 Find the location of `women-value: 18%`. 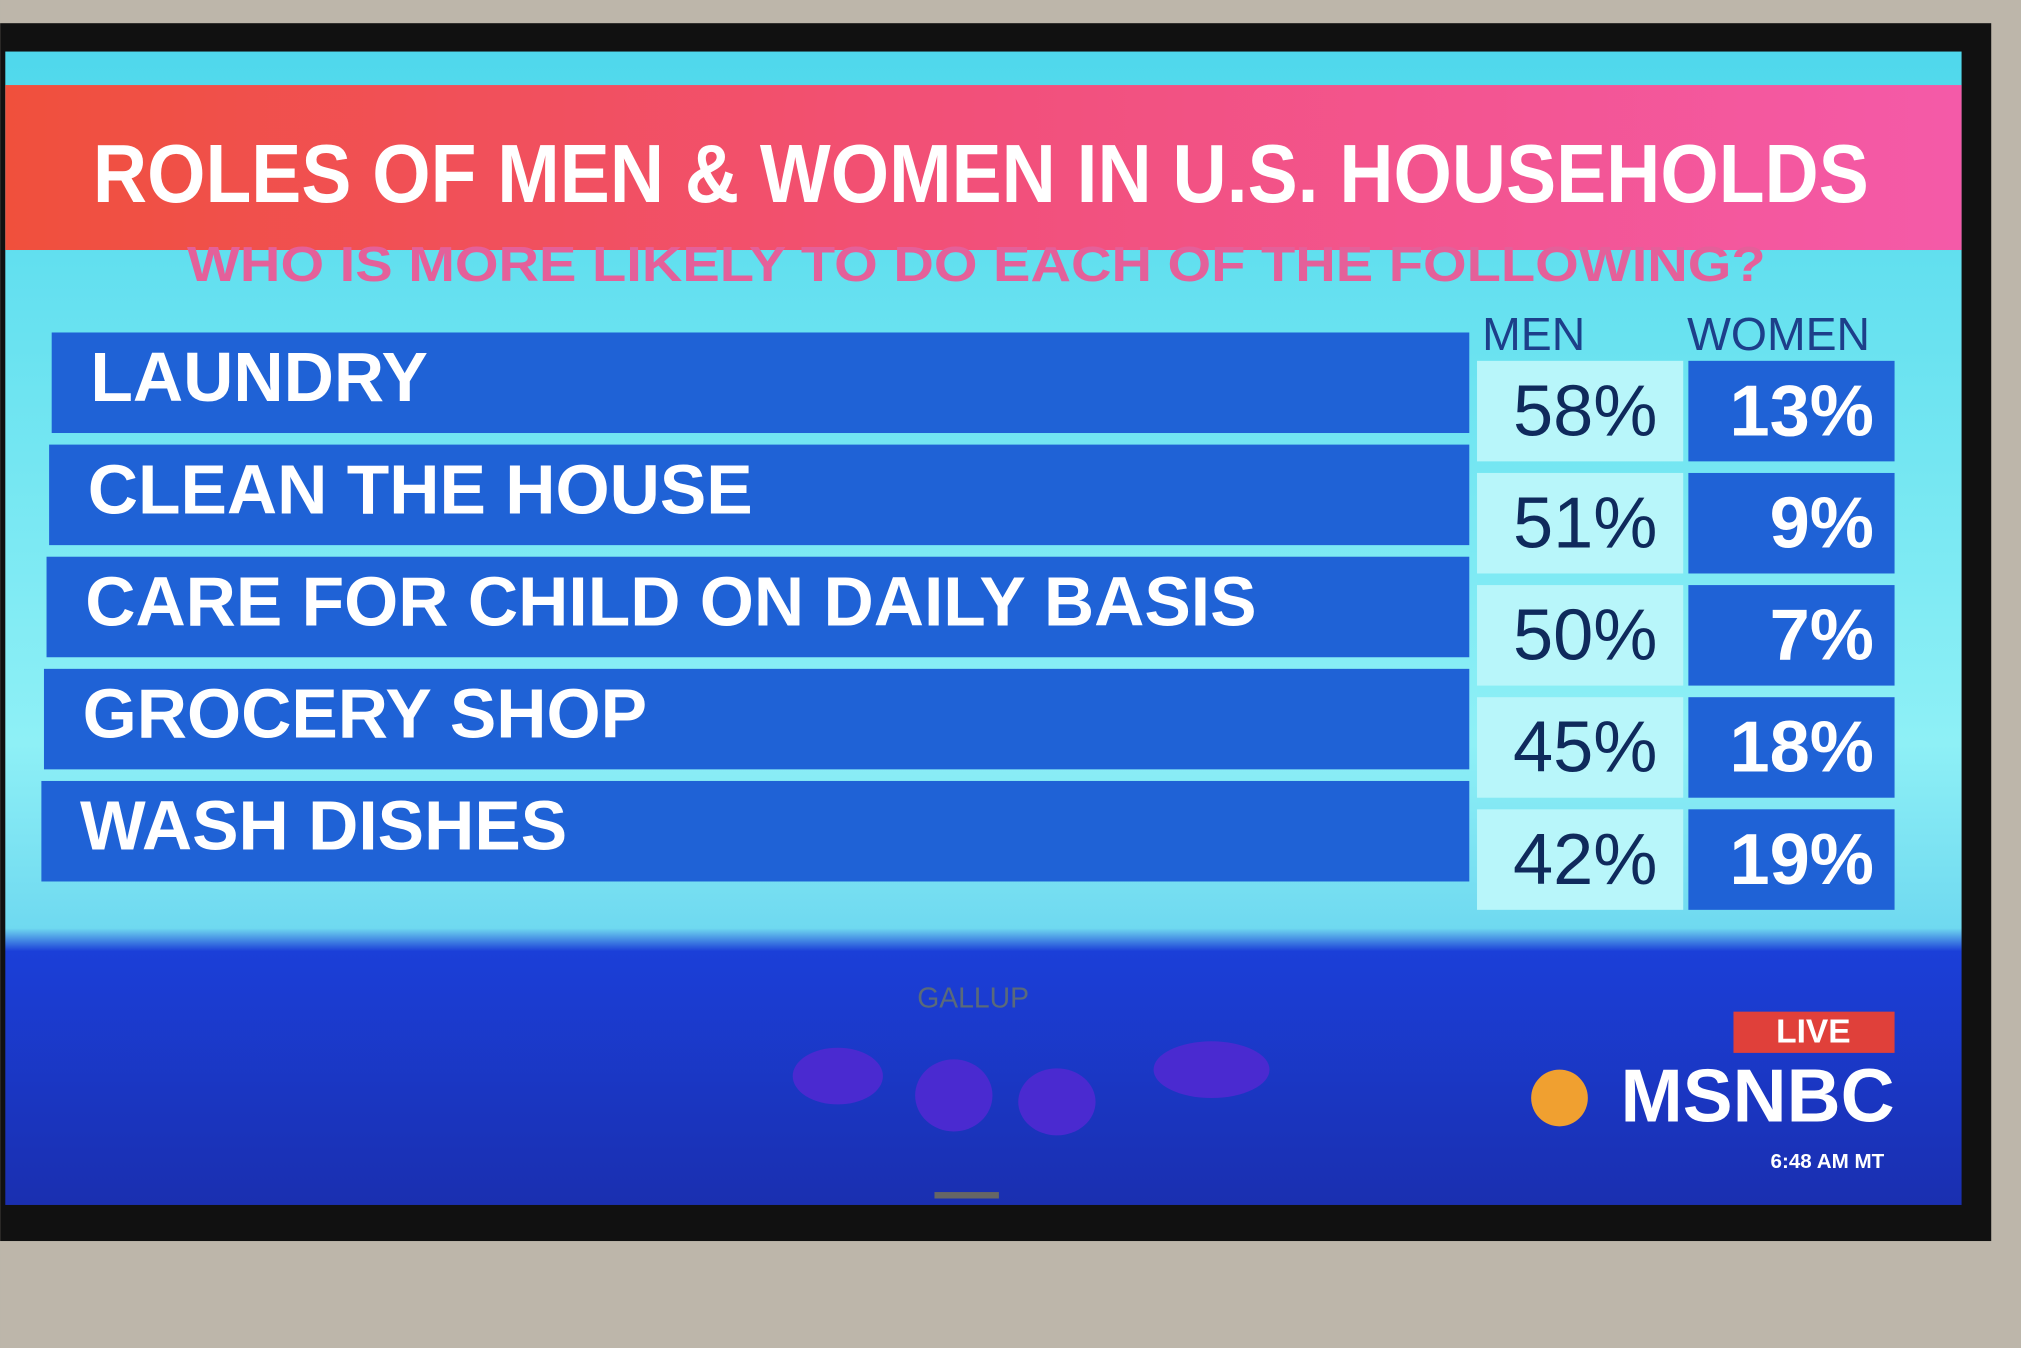

women-value: 18% is located at coordinates (1802, 748).